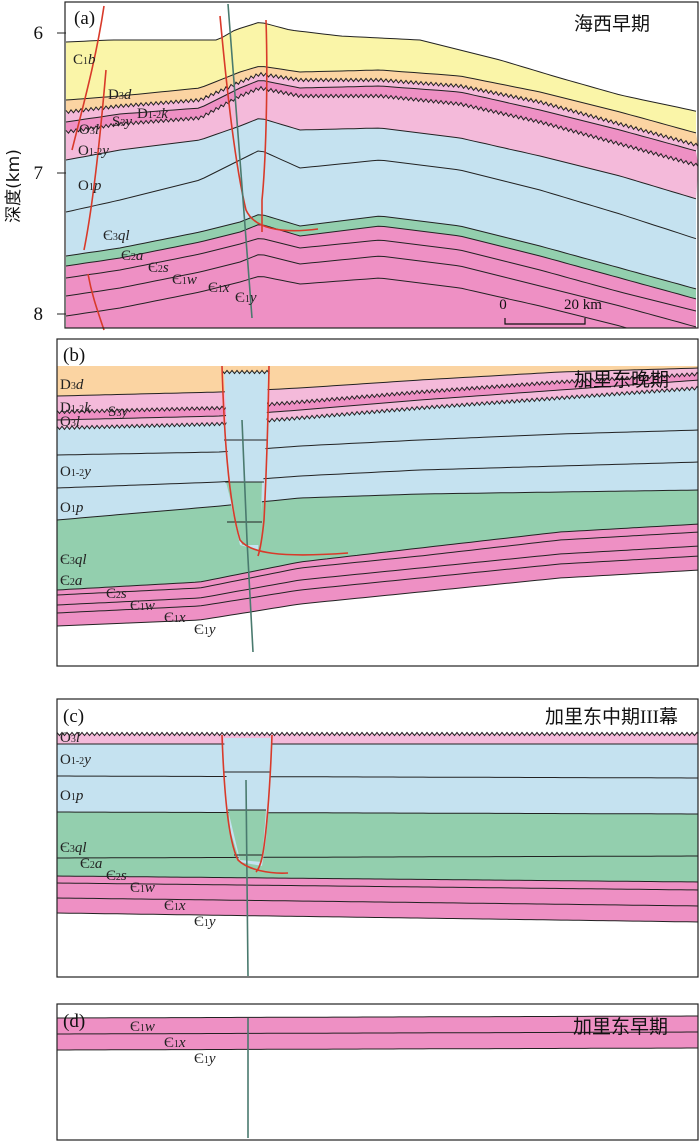  I want to click on panel-a-period: 海西早期, so click(612, 24).